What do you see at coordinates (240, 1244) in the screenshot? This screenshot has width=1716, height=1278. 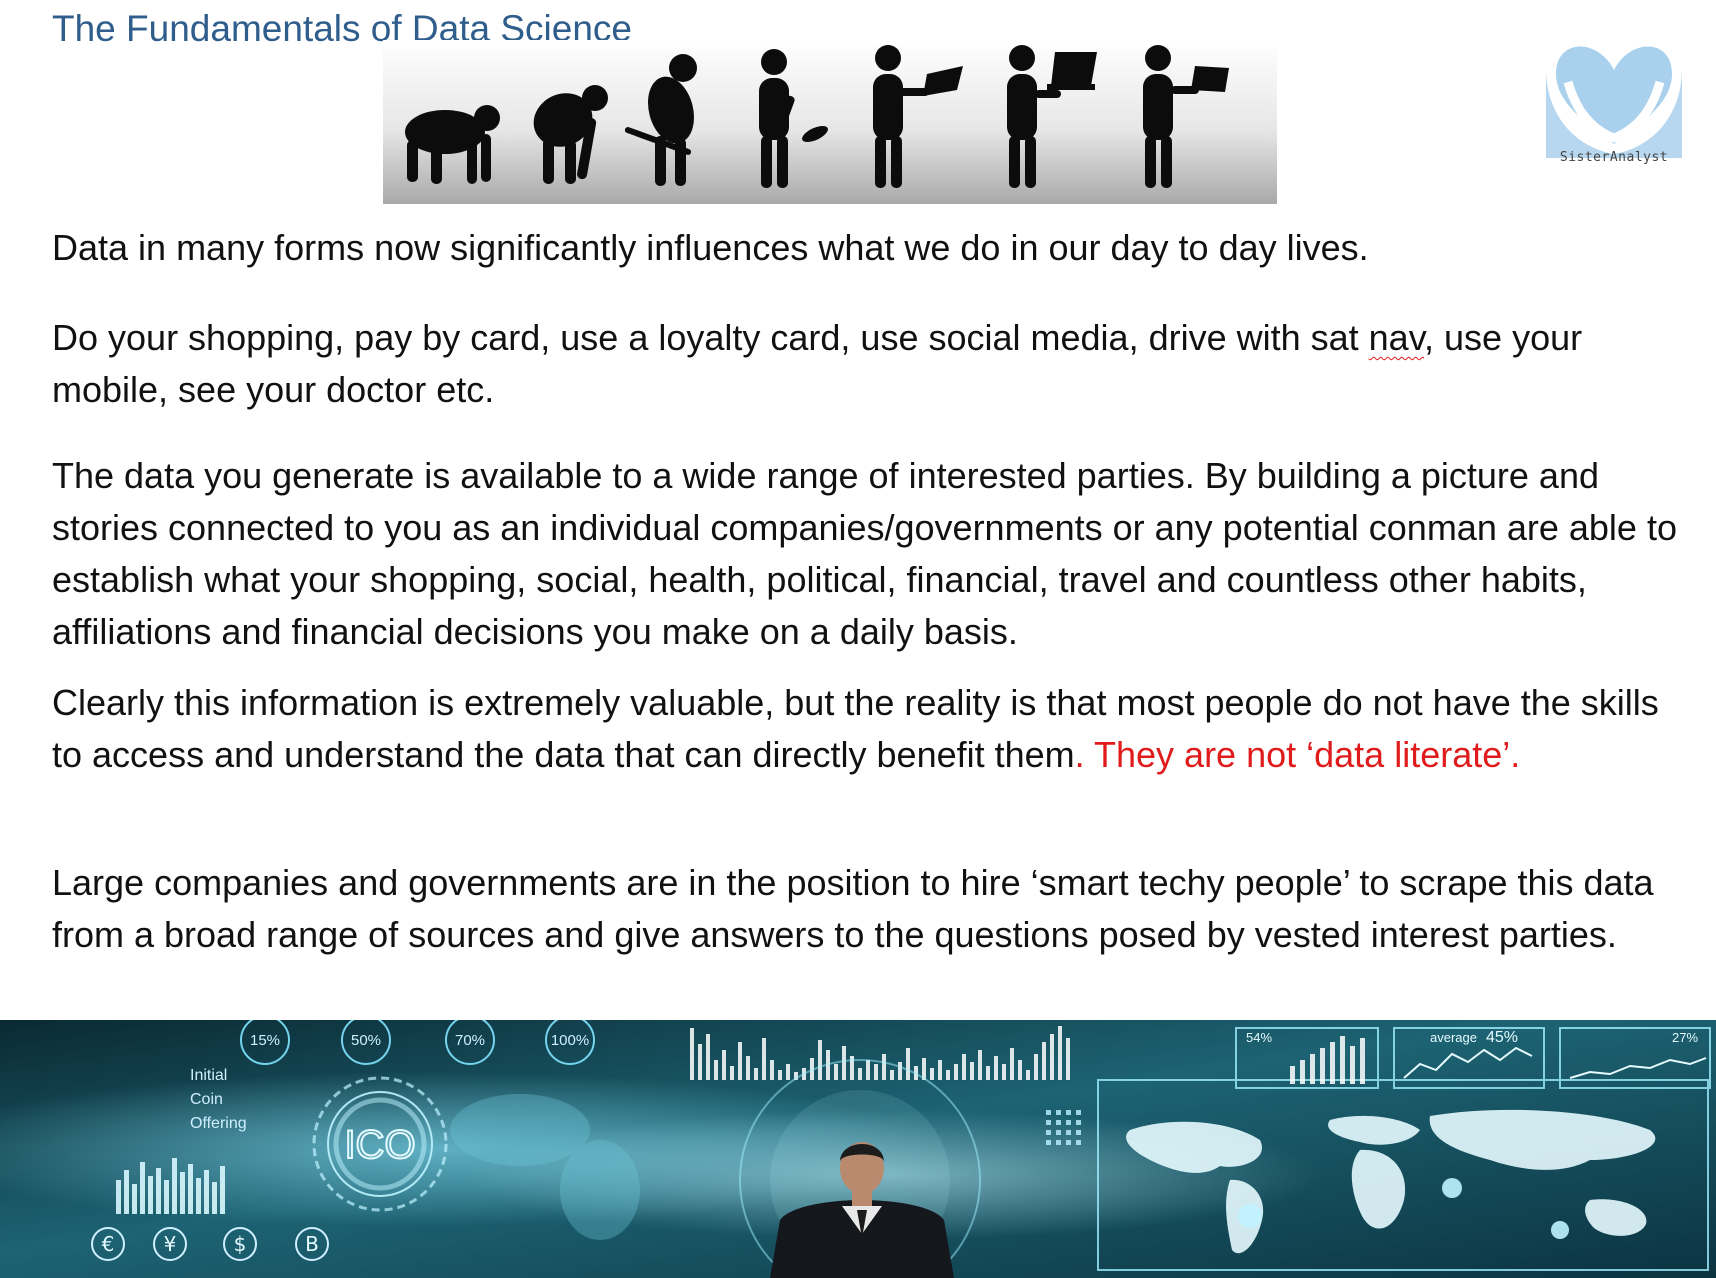 I see `currency-symbol: $` at bounding box center [240, 1244].